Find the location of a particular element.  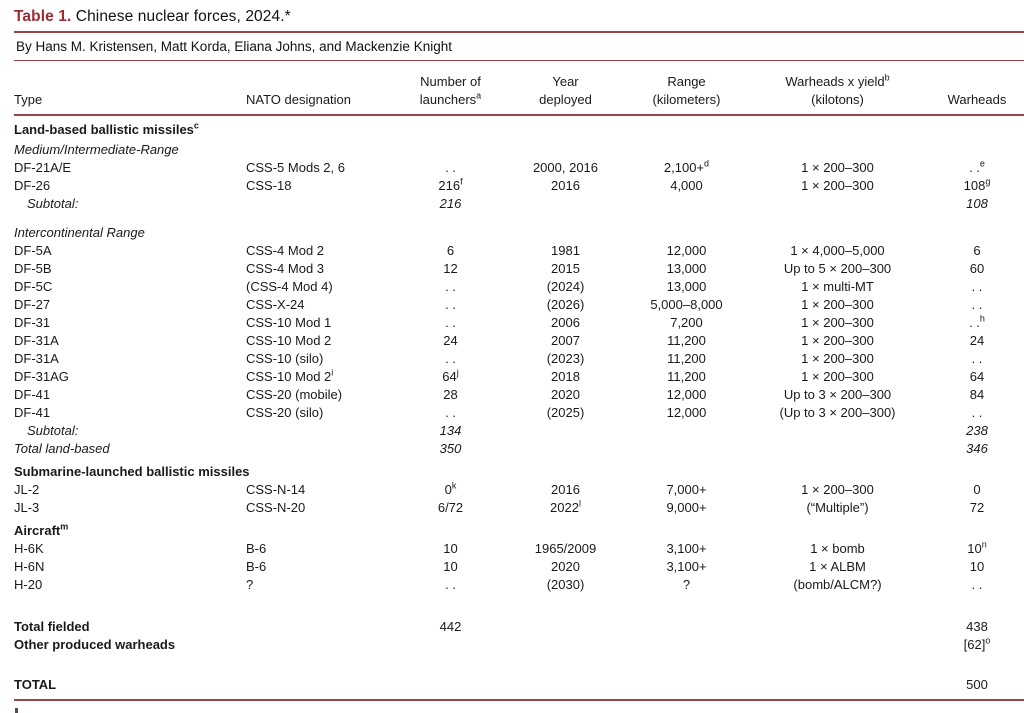

cell-nato: CSS-20 (mobile) is located at coordinates (294, 394).